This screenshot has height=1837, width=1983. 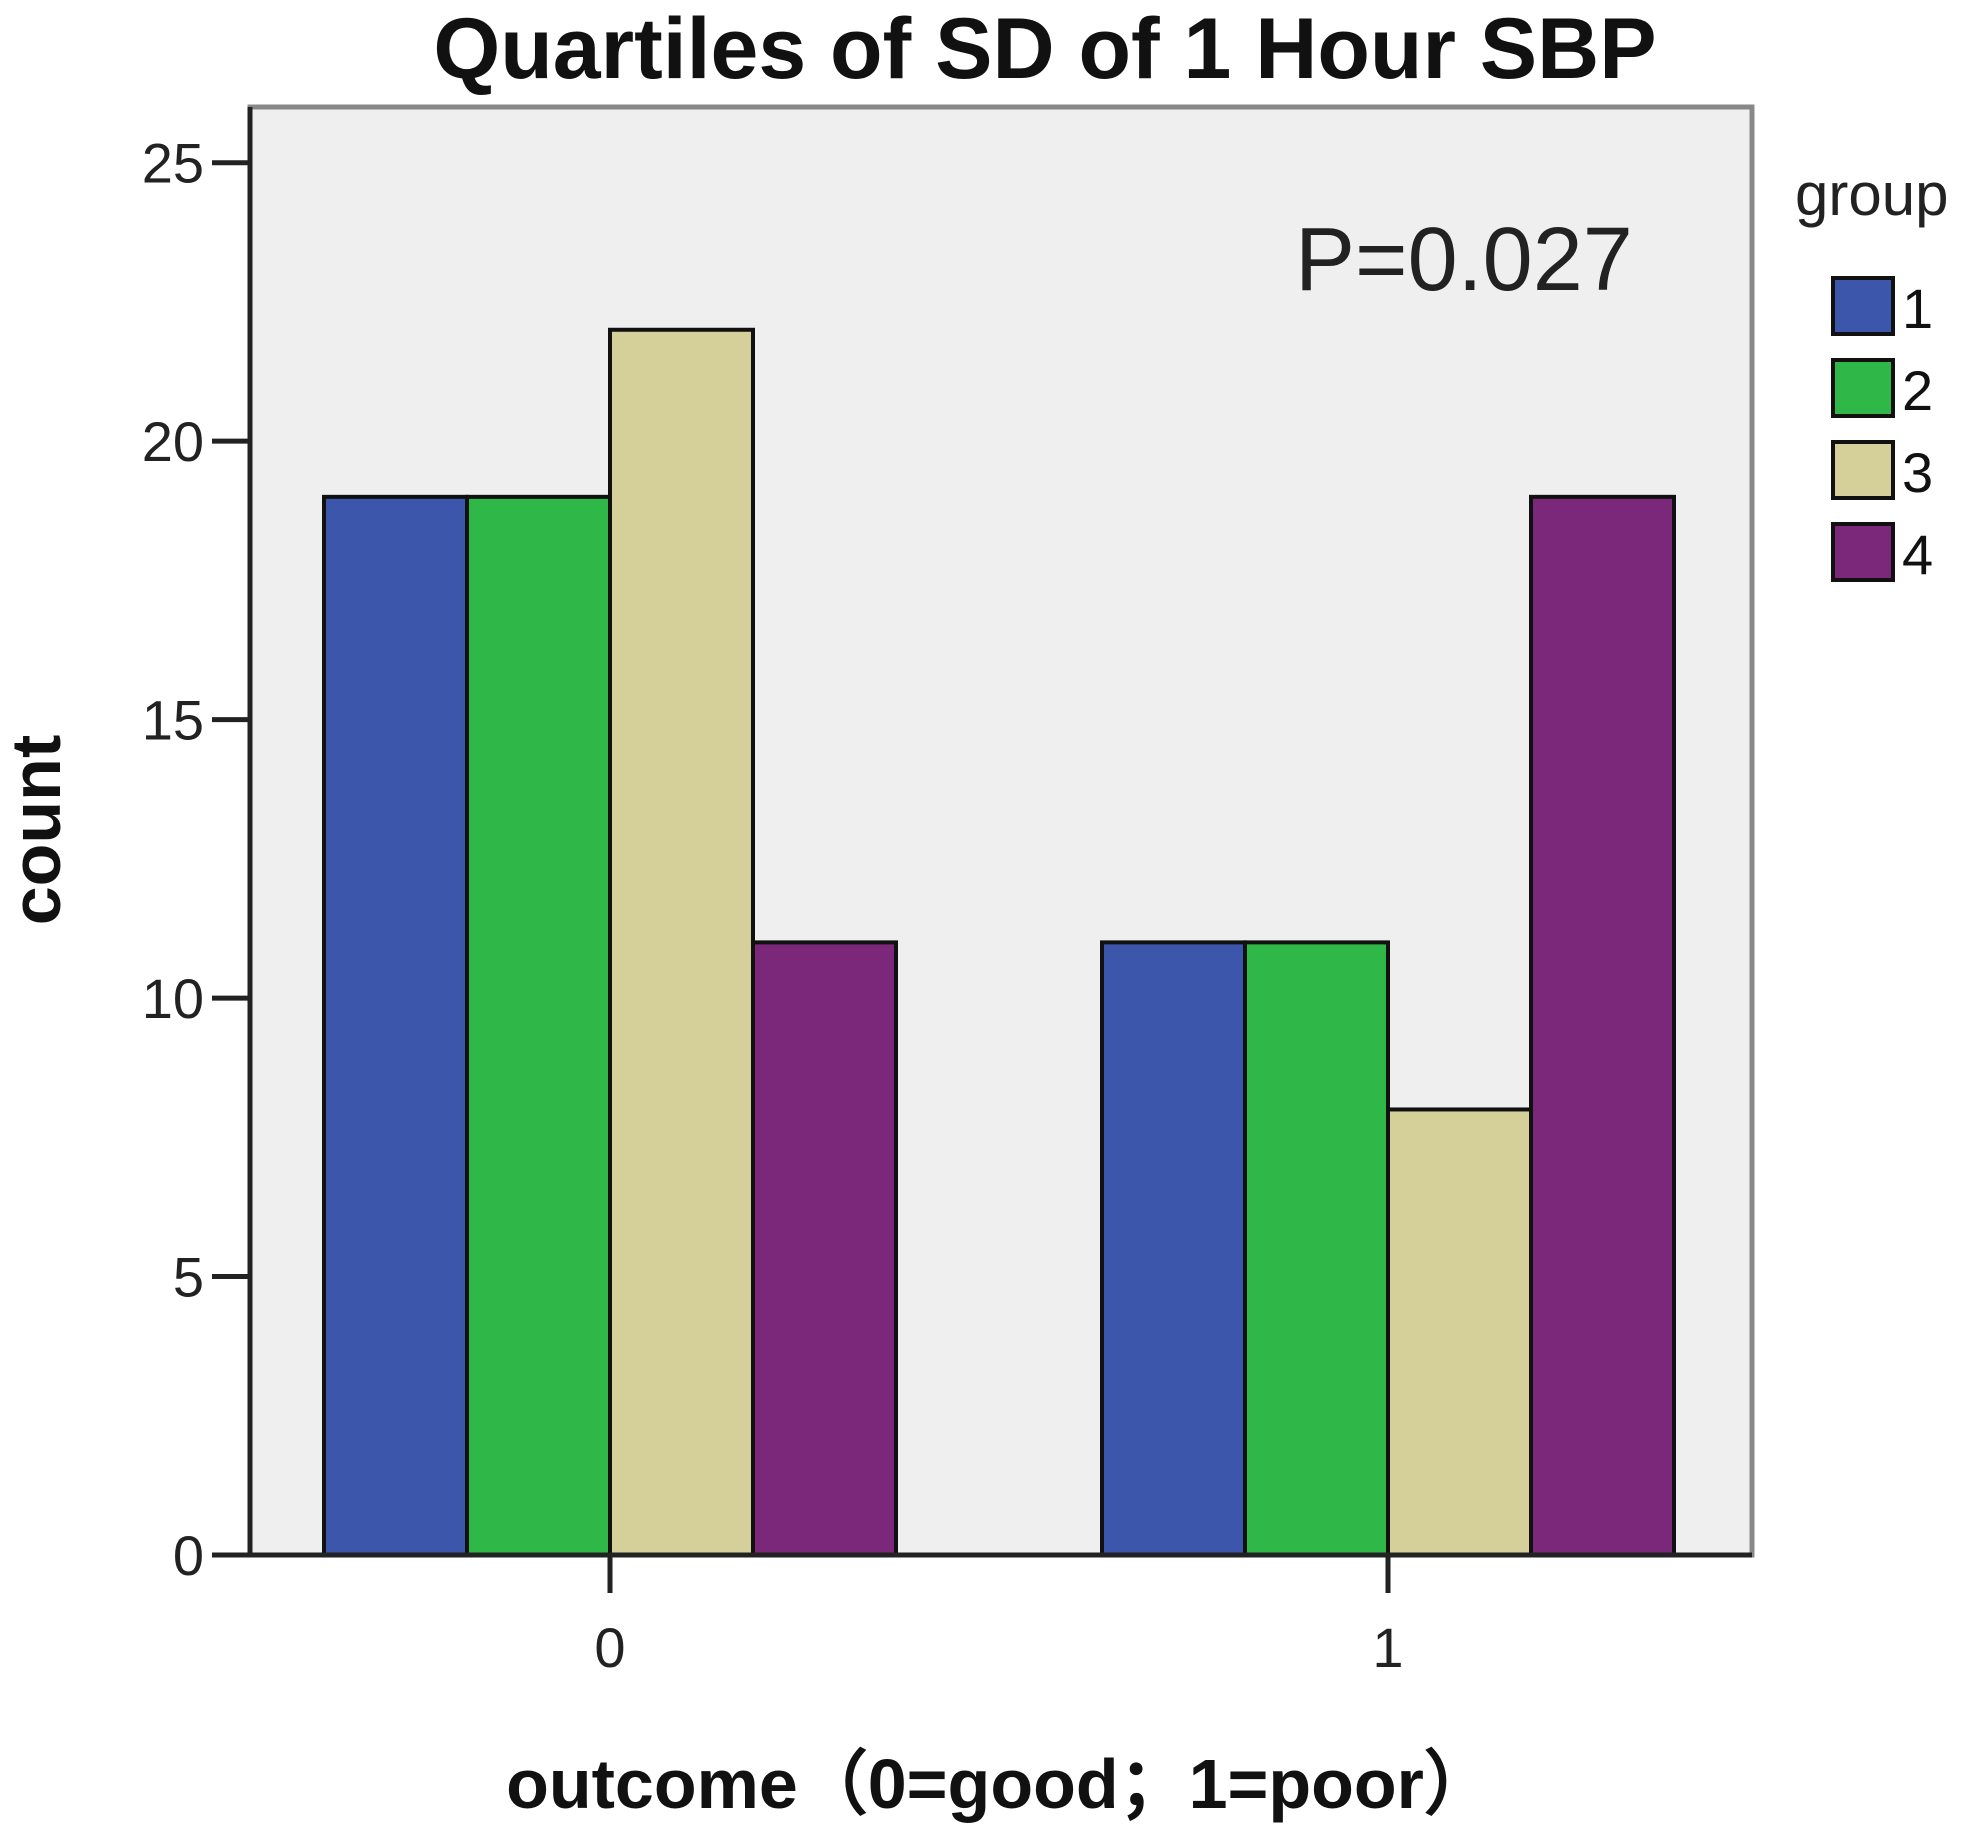 I want to click on legend: group 1 2 3 4, so click(x=1871, y=373).